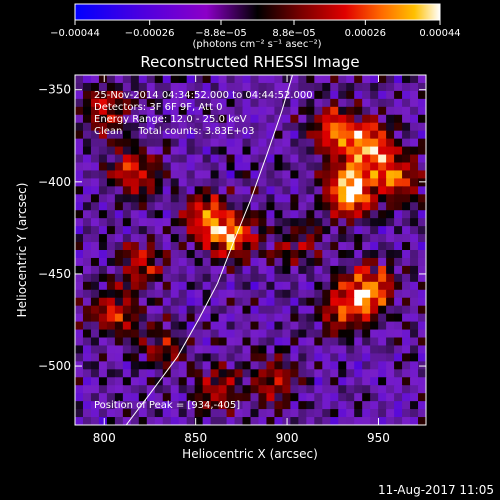 This screenshot has width=500, height=500. I want to click on footer-timestamp: 11-Aug-2017 11:05, so click(436, 490).